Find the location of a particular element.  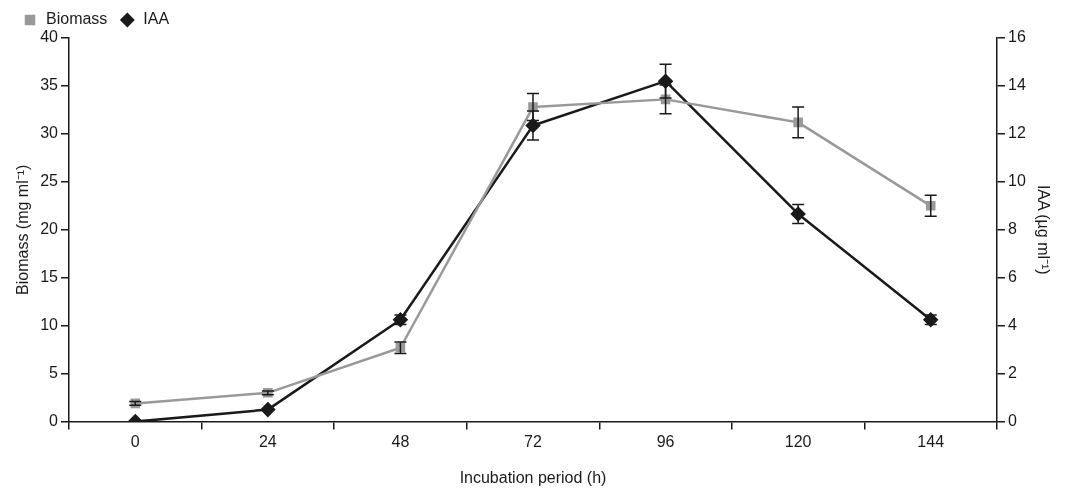

x-tick-label: 48 is located at coordinates (400, 441).